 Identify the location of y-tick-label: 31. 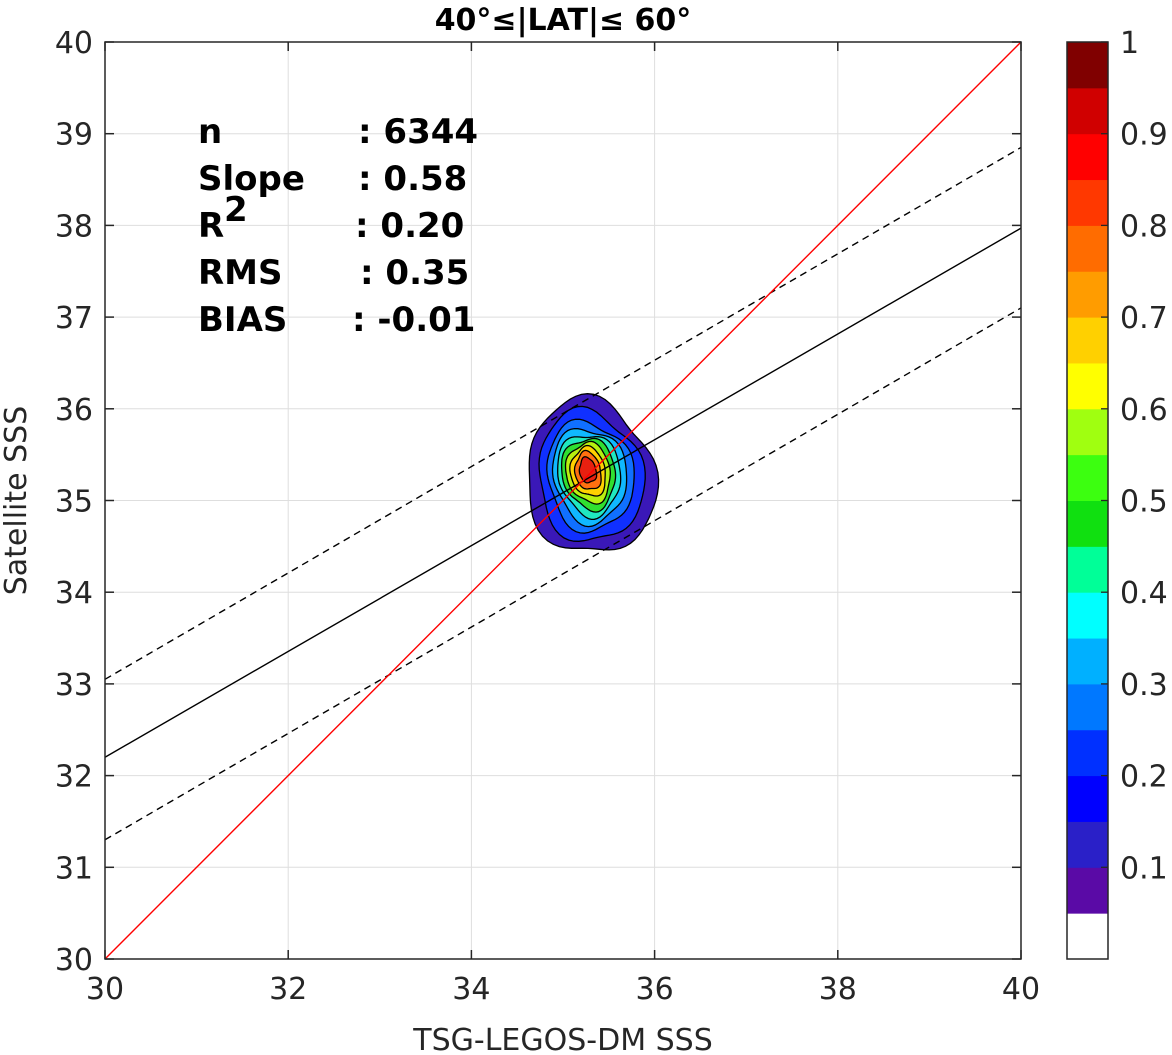
(74, 868).